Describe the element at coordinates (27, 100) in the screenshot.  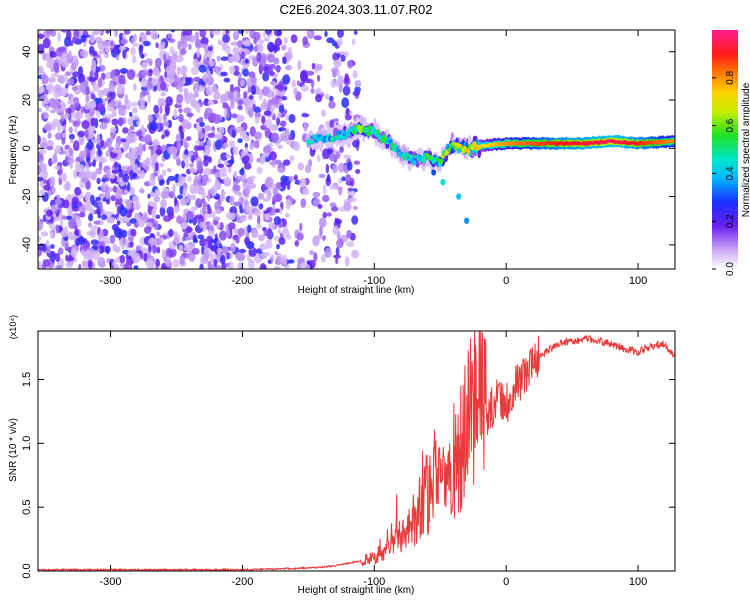
I see `y-tick-label: 20` at that location.